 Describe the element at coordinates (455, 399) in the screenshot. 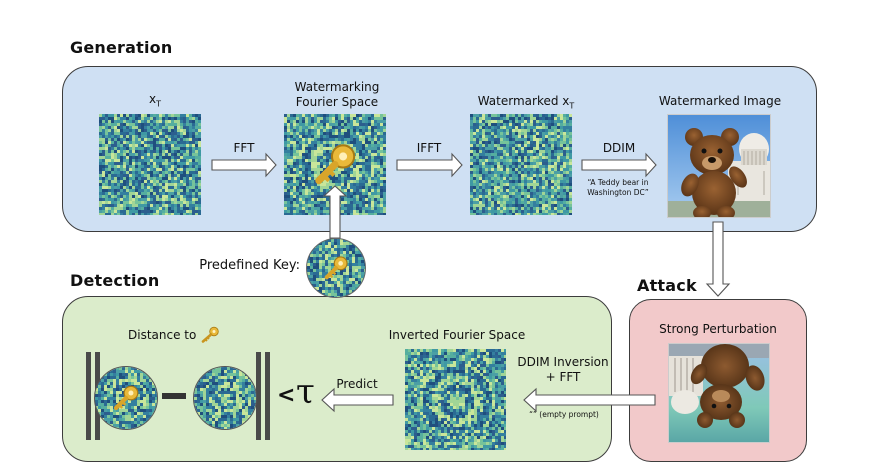

I see `inverted-fourier-image` at that location.